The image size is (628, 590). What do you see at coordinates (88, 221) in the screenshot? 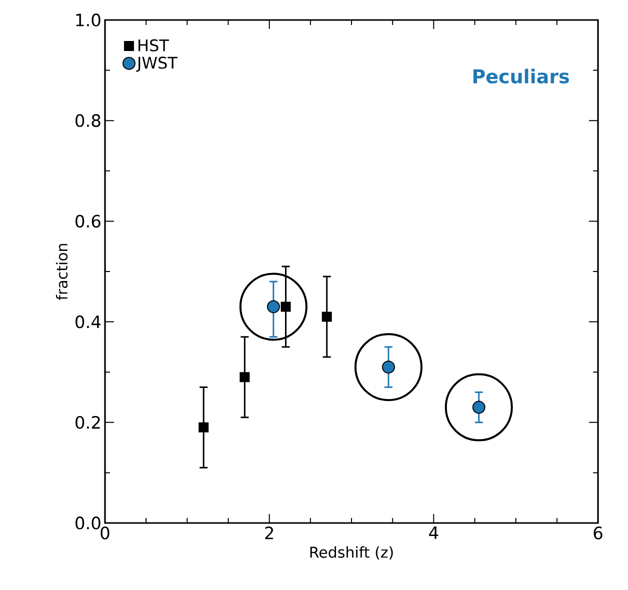
I see `y-tick-label: 0.6` at bounding box center [88, 221].